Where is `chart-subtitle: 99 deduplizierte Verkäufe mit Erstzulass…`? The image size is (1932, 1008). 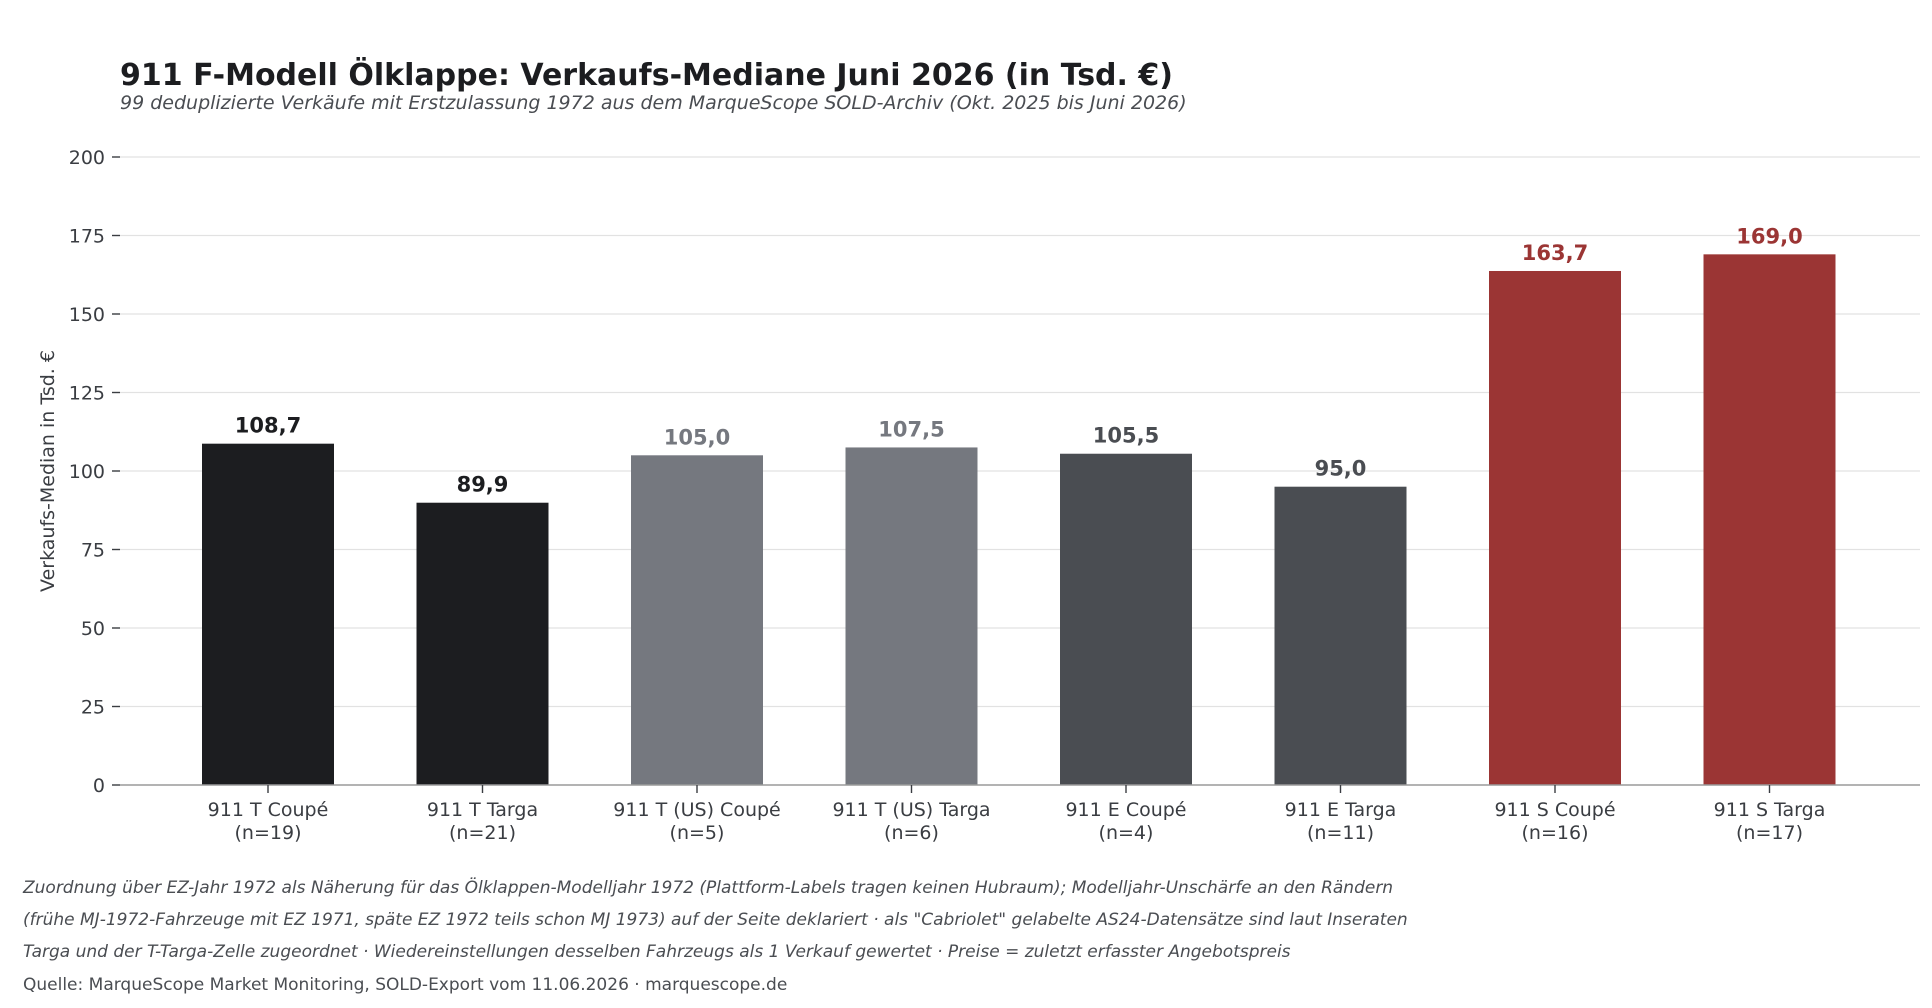 chart-subtitle: 99 deduplizierte Verkäufe mit Erstzulass… is located at coordinates (653, 103).